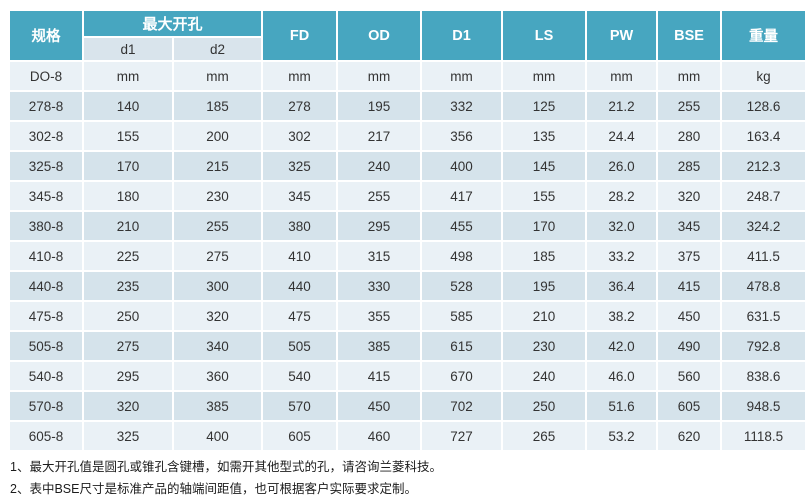  I want to click on value-cell: 140, so click(128, 106).